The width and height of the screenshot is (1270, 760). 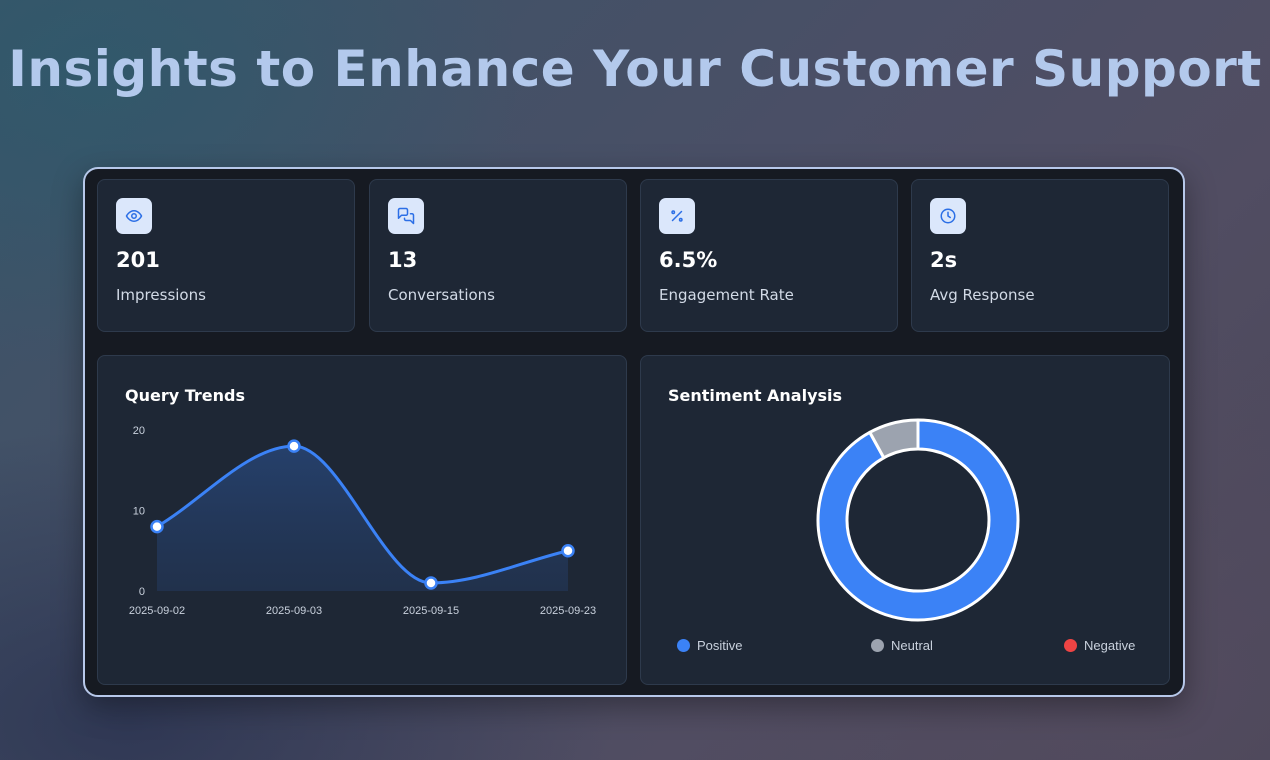 I want to click on stat-label: Avg Response, so click(x=982, y=295).